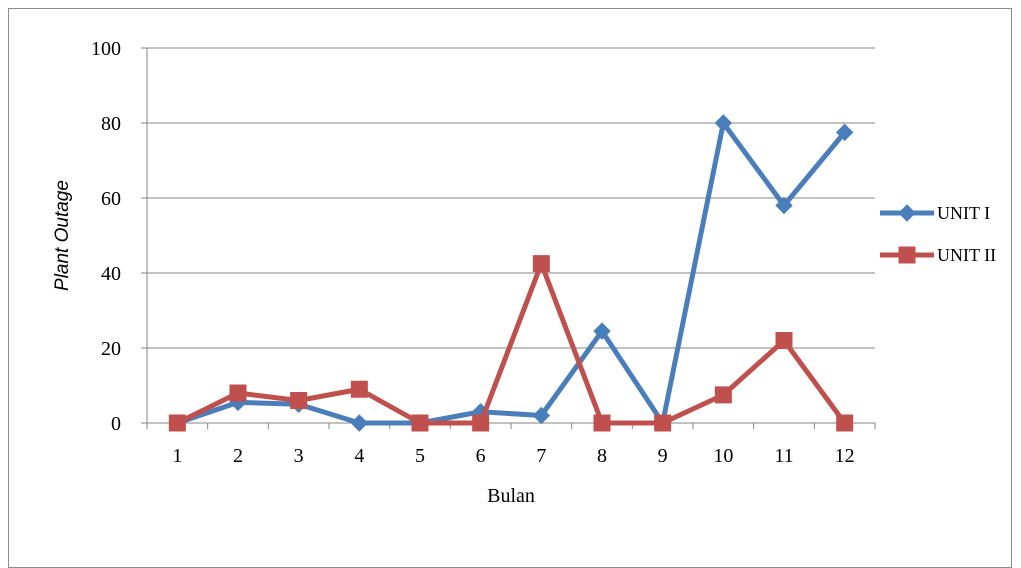 Image resolution: width=1021 pixels, height=568 pixels. Describe the element at coordinates (299, 456) in the screenshot. I see `x-tick-label: 3` at that location.